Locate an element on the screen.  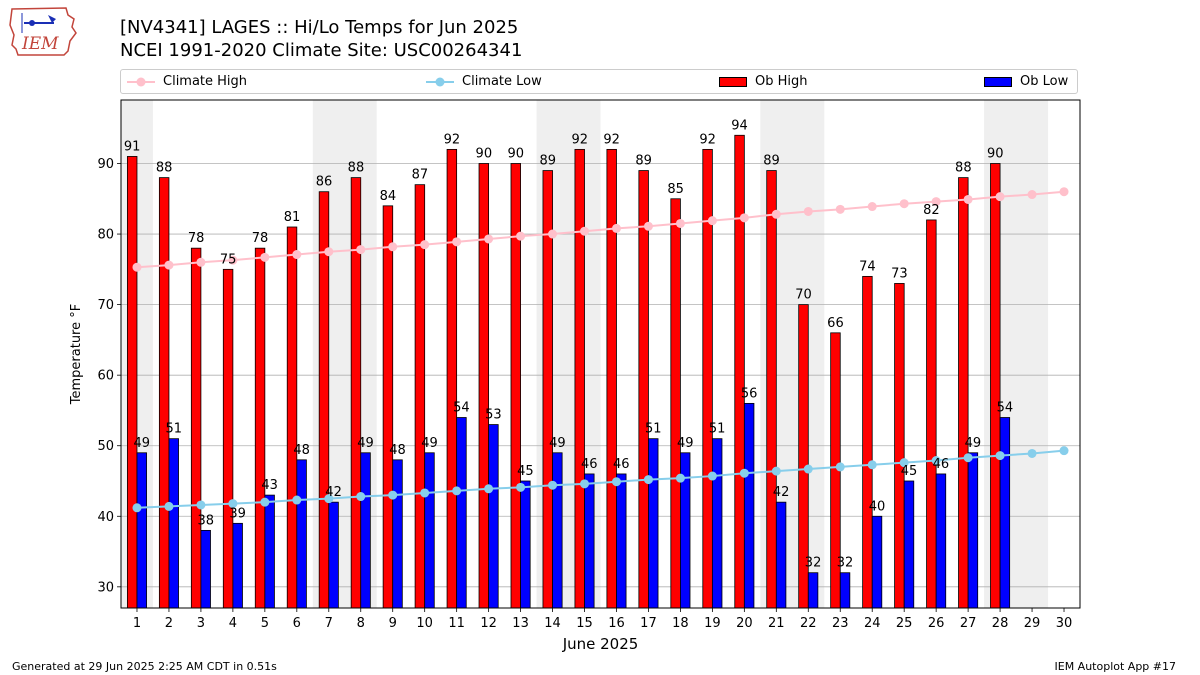
ob-high-label-7: 86 is located at coordinates (324, 182).